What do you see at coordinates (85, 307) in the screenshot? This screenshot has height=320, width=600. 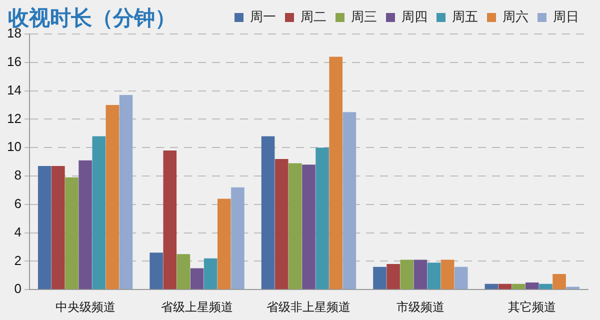 I see `x-tick-label: 中央级频道` at bounding box center [85, 307].